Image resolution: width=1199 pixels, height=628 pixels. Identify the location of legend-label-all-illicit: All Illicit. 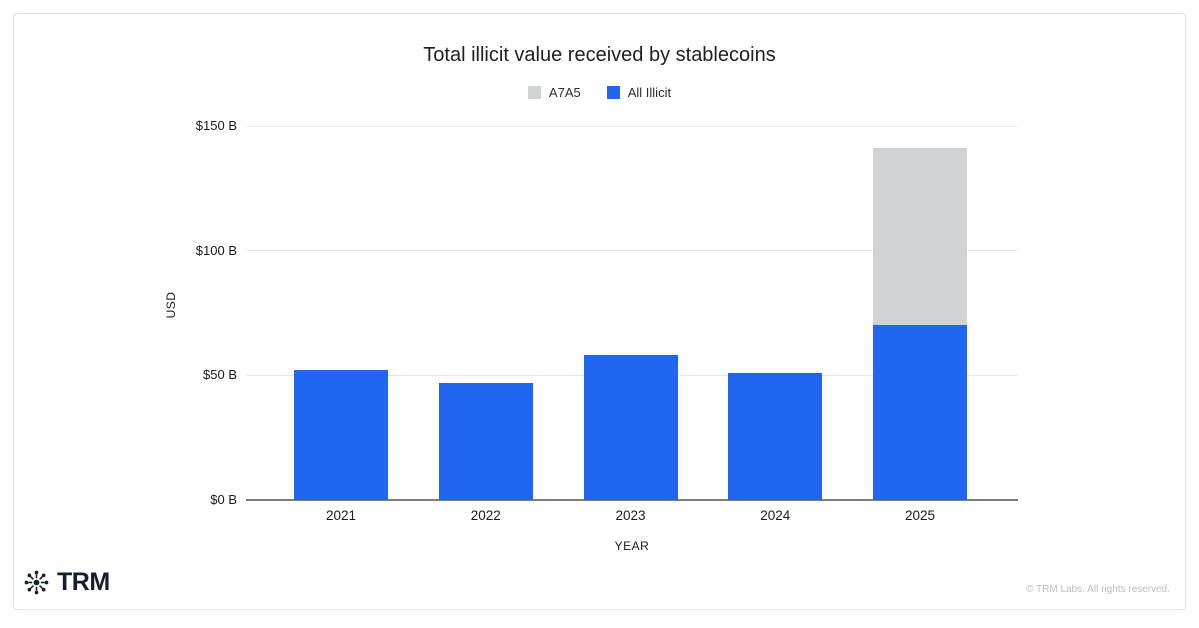
(649, 92).